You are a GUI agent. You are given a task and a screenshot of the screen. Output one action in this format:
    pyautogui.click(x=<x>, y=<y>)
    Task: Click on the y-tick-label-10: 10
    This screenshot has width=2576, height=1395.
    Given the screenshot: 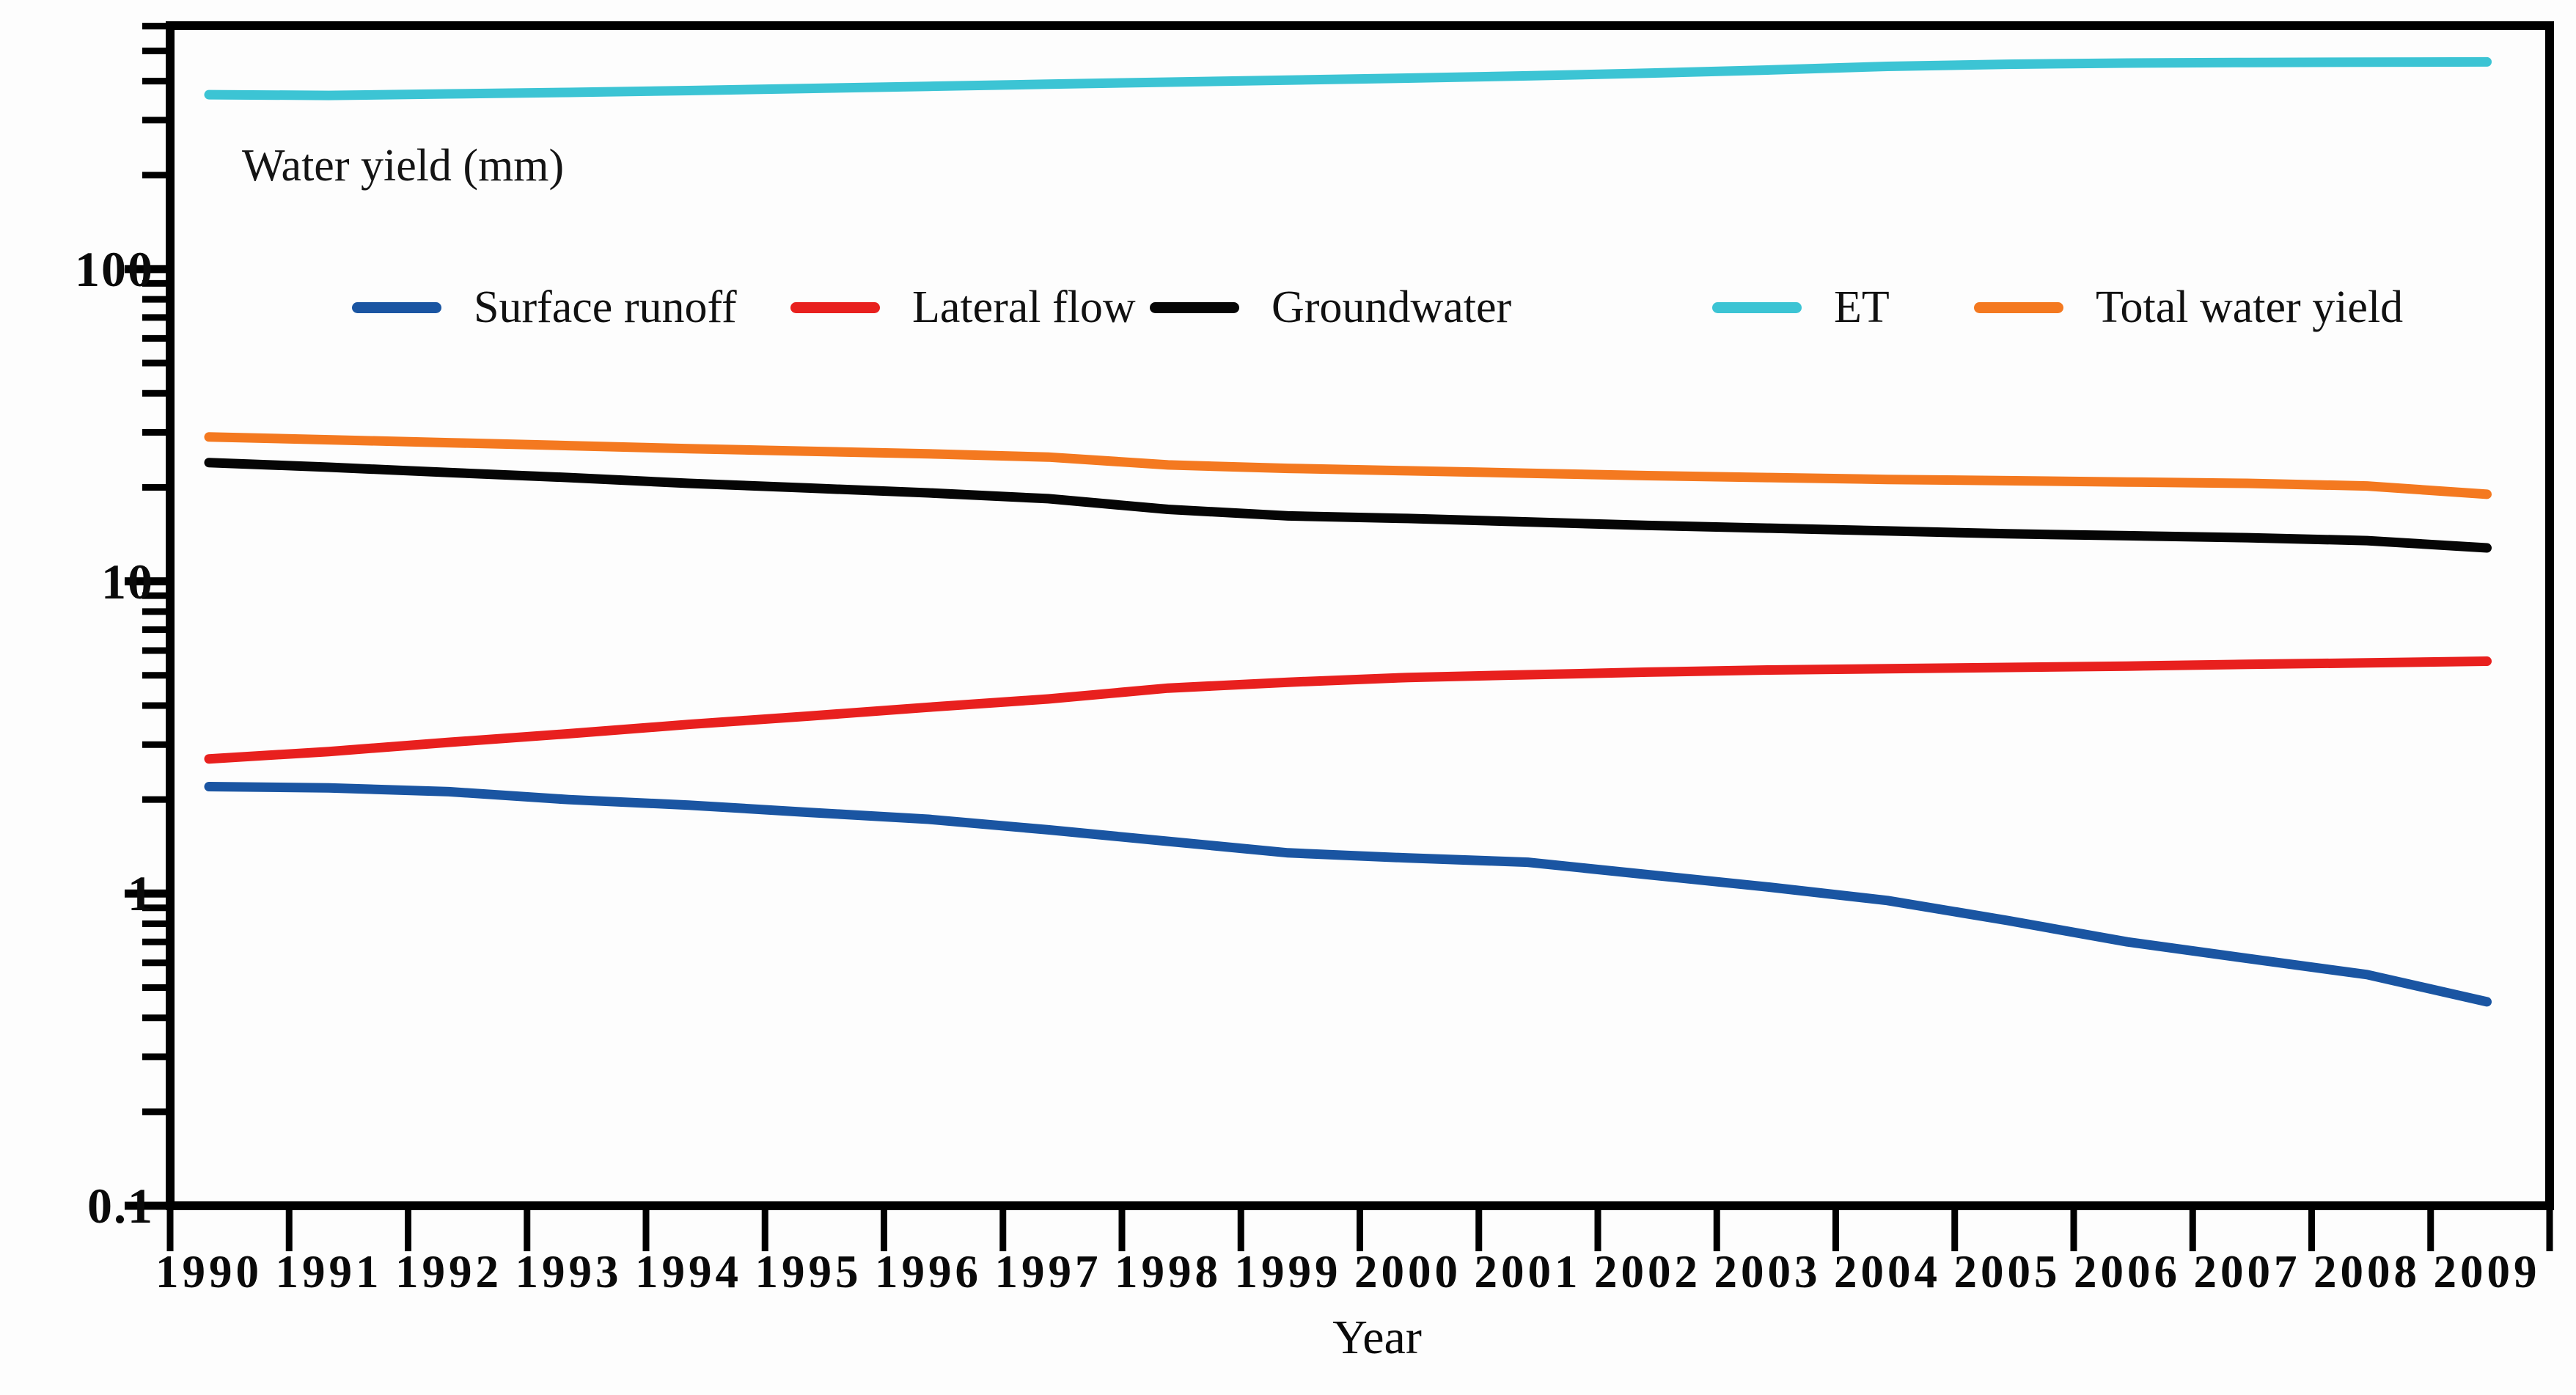 What is the action you would take?
    pyautogui.click(x=128, y=581)
    